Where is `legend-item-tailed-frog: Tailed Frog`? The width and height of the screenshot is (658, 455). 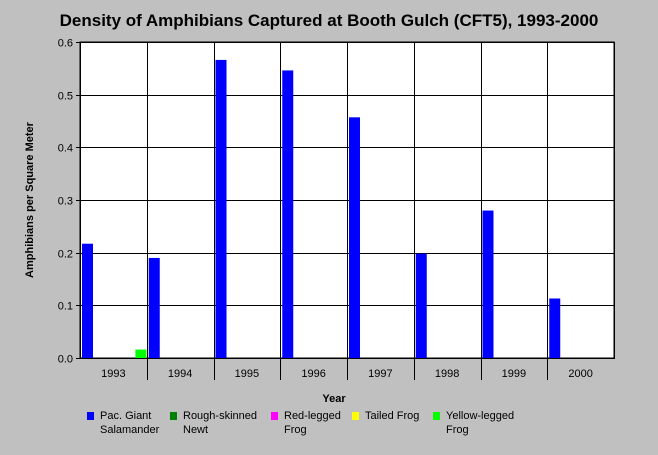
legend-item-tailed-frog: Tailed Frog is located at coordinates (398, 416).